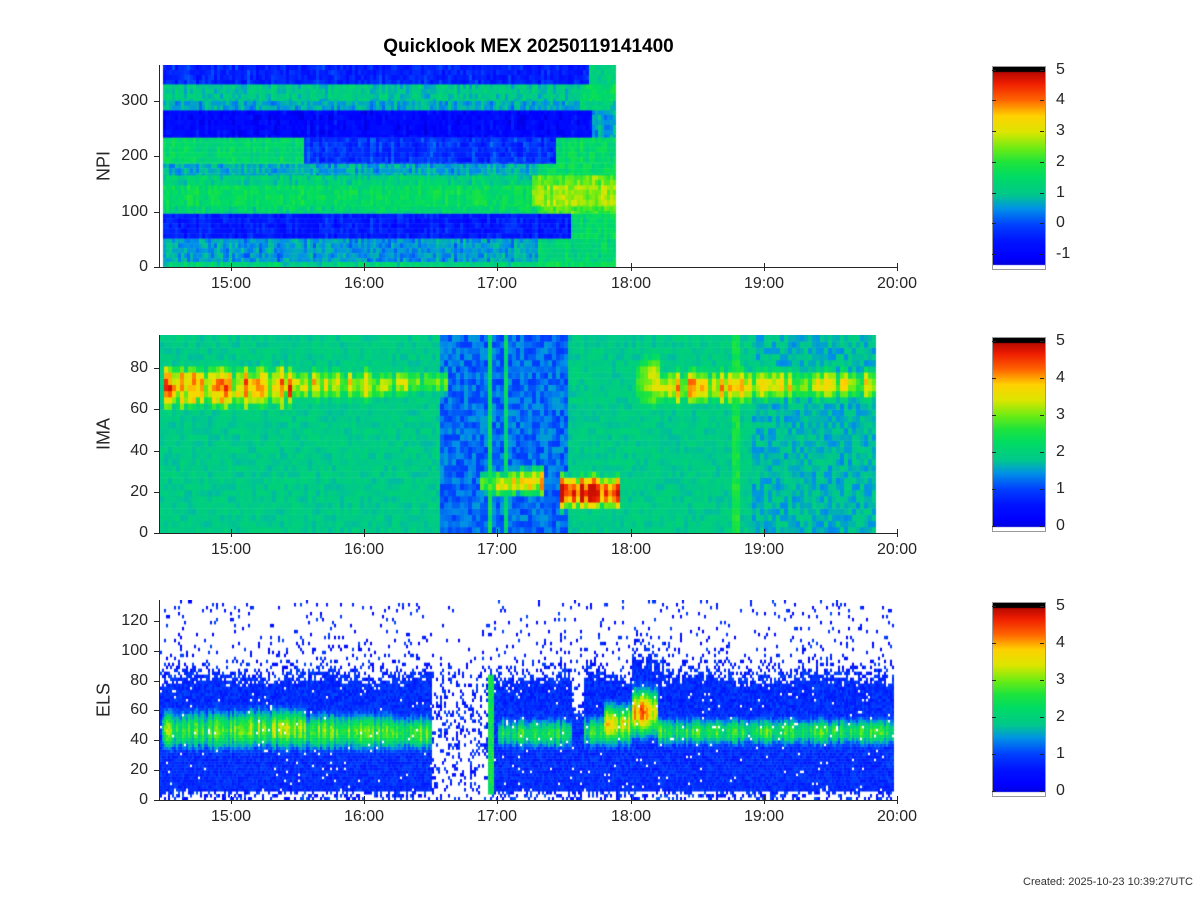 This screenshot has height=900, width=1200. Describe the element at coordinates (134, 211) in the screenshot. I see `npi-y-tick-label: 100` at that location.